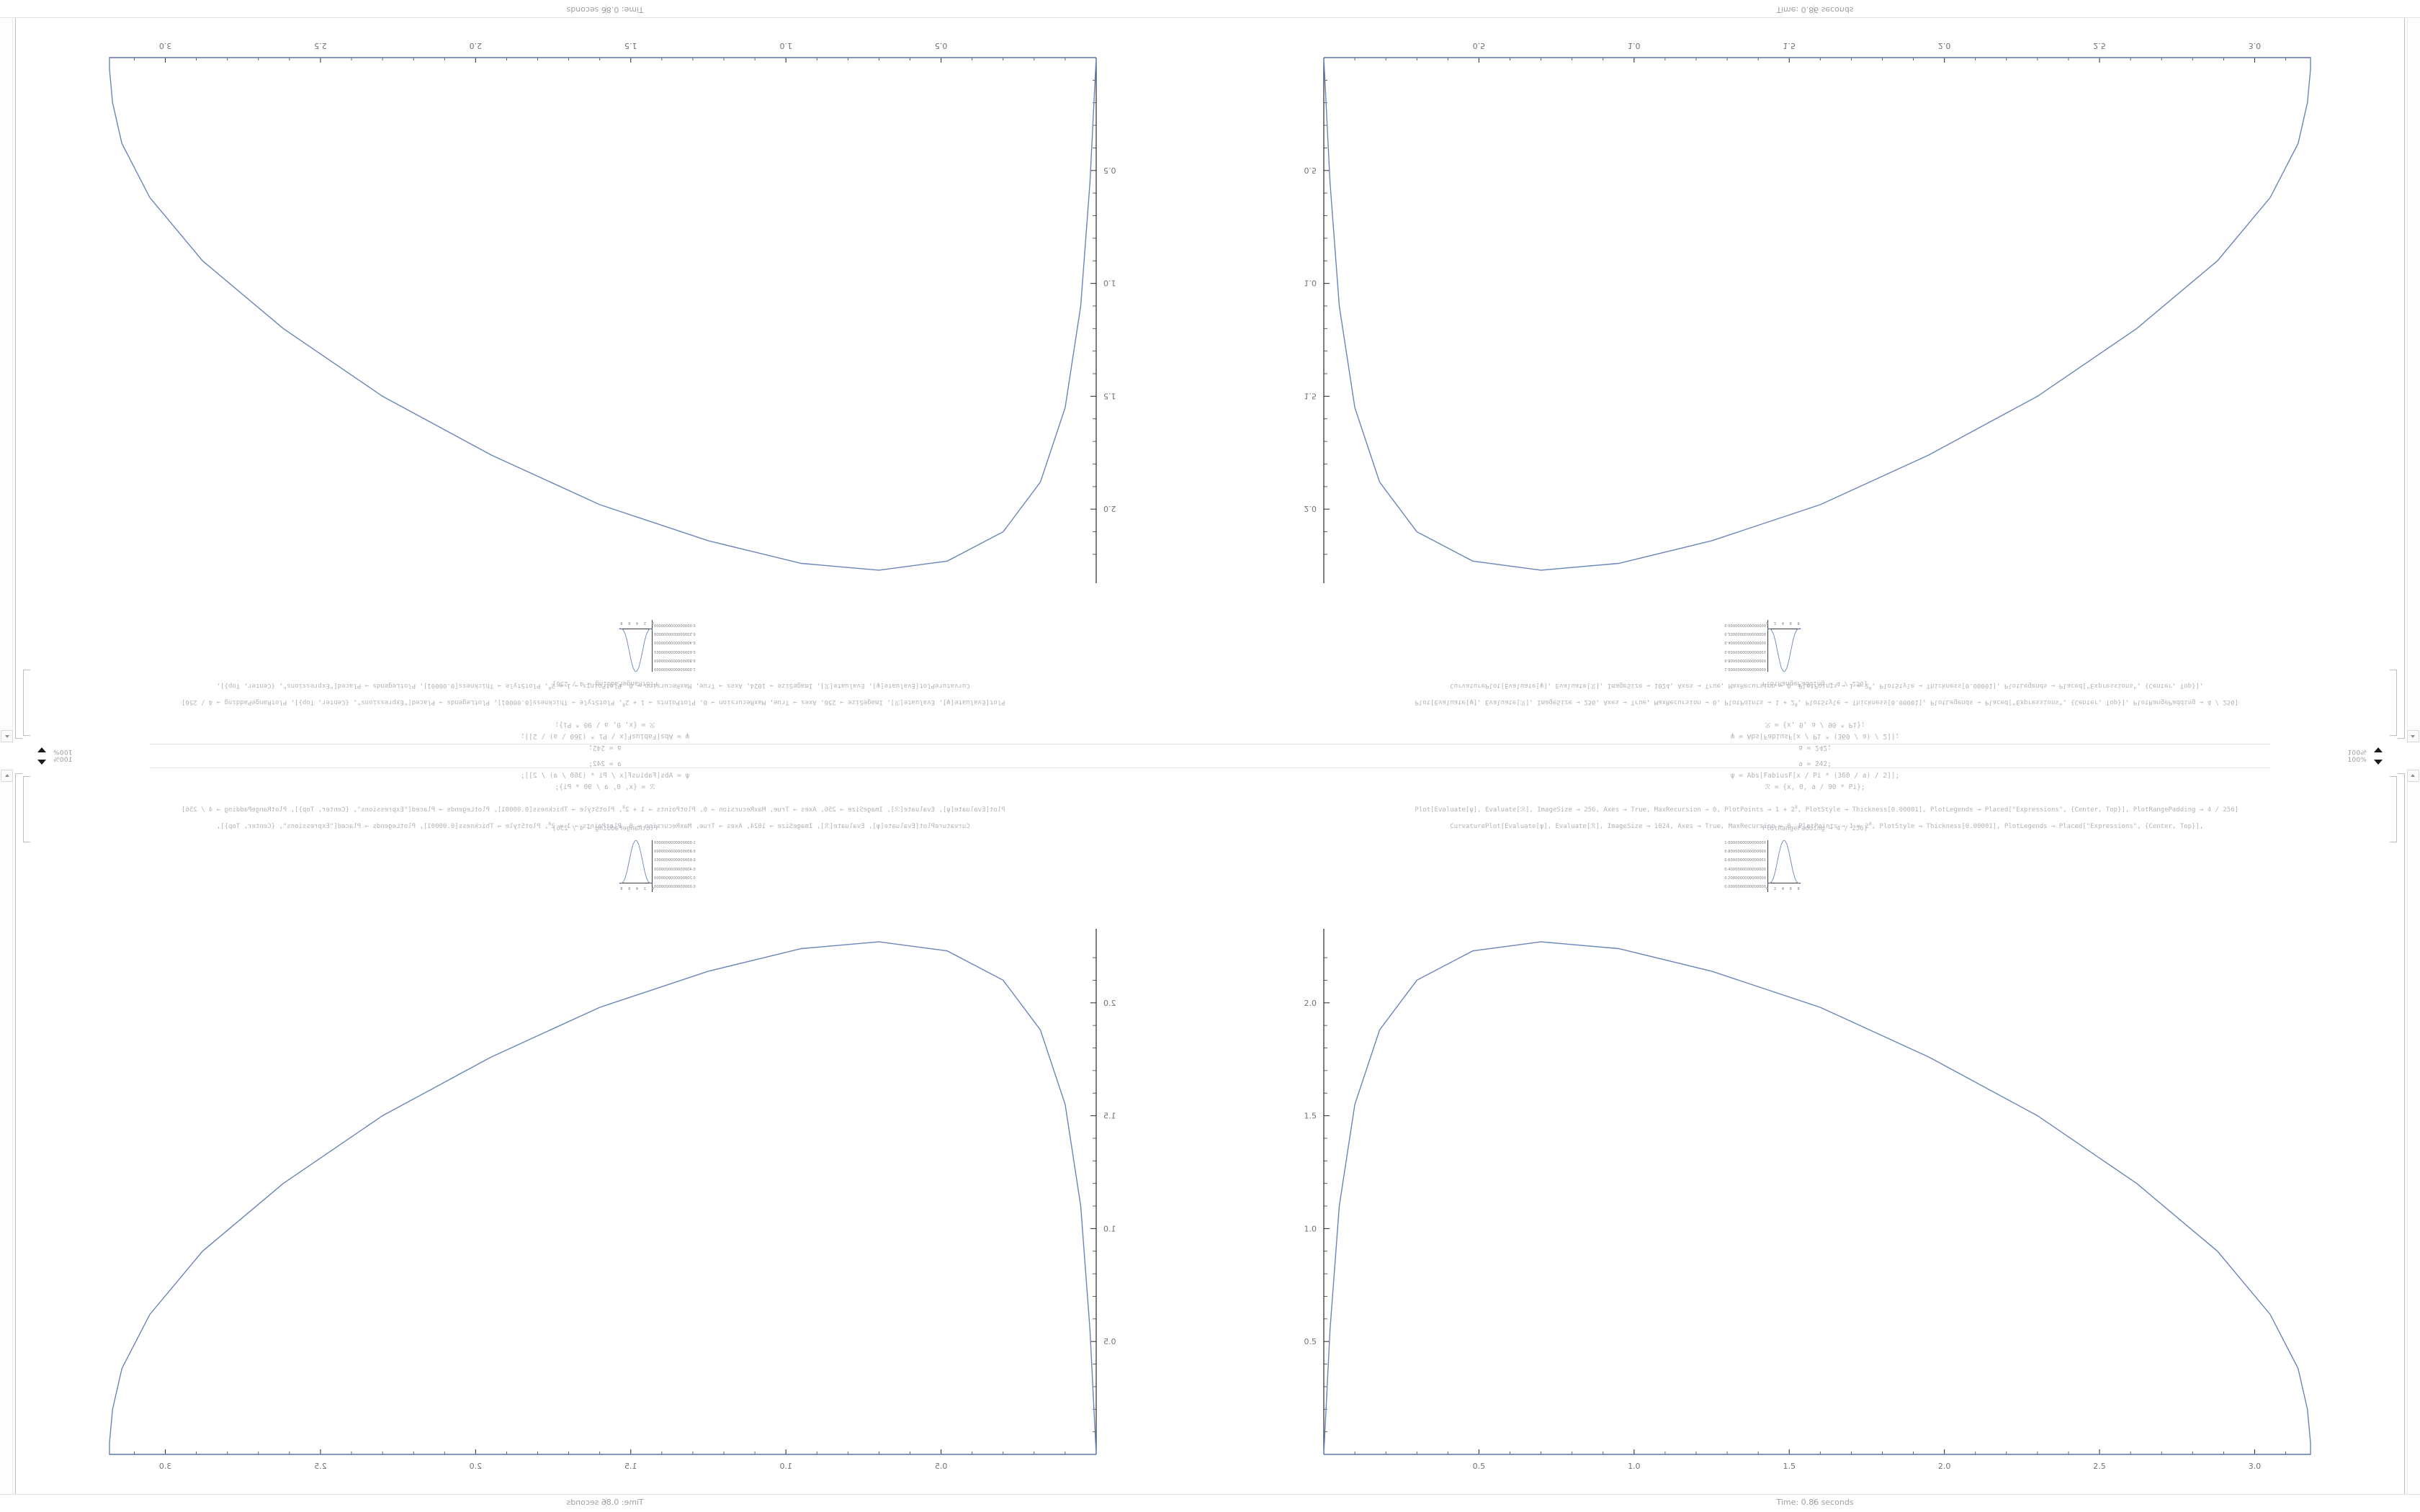  I want to click on inset-curve-svg, so click(636, 862).